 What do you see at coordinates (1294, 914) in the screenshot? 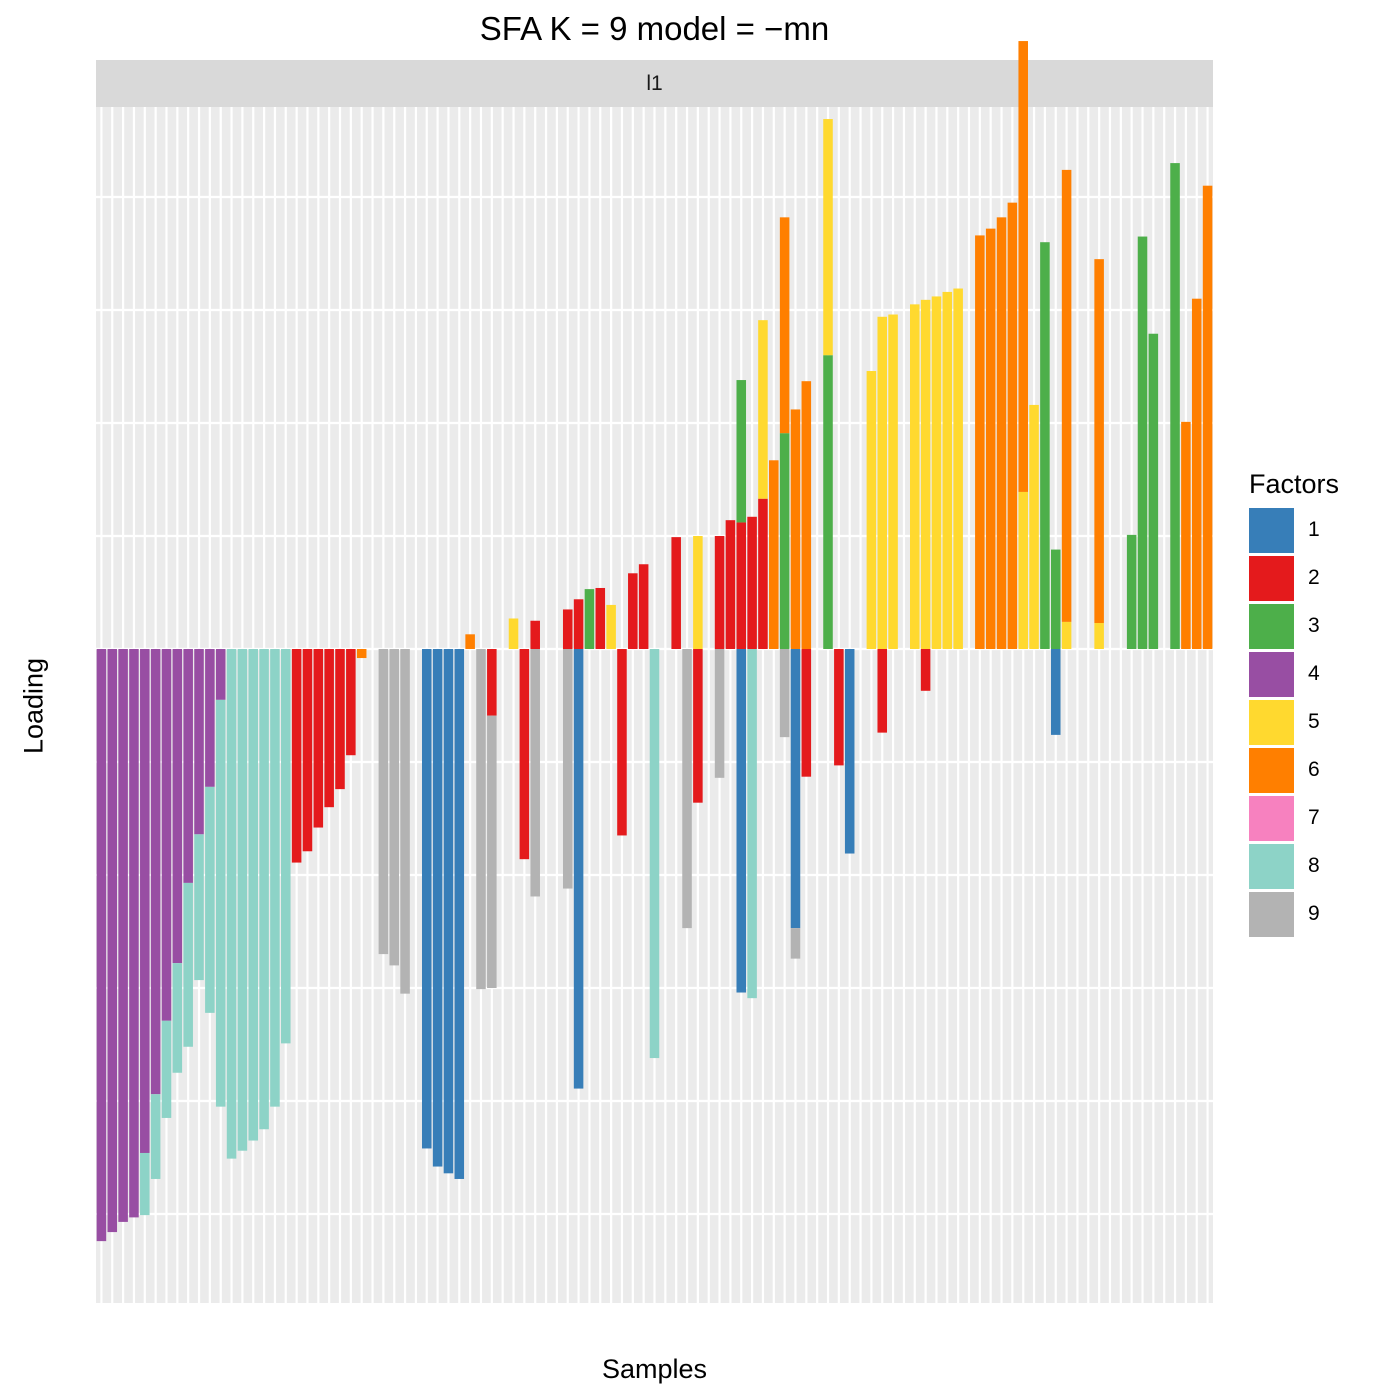
I see `legend-item-factor-9: 9` at bounding box center [1294, 914].